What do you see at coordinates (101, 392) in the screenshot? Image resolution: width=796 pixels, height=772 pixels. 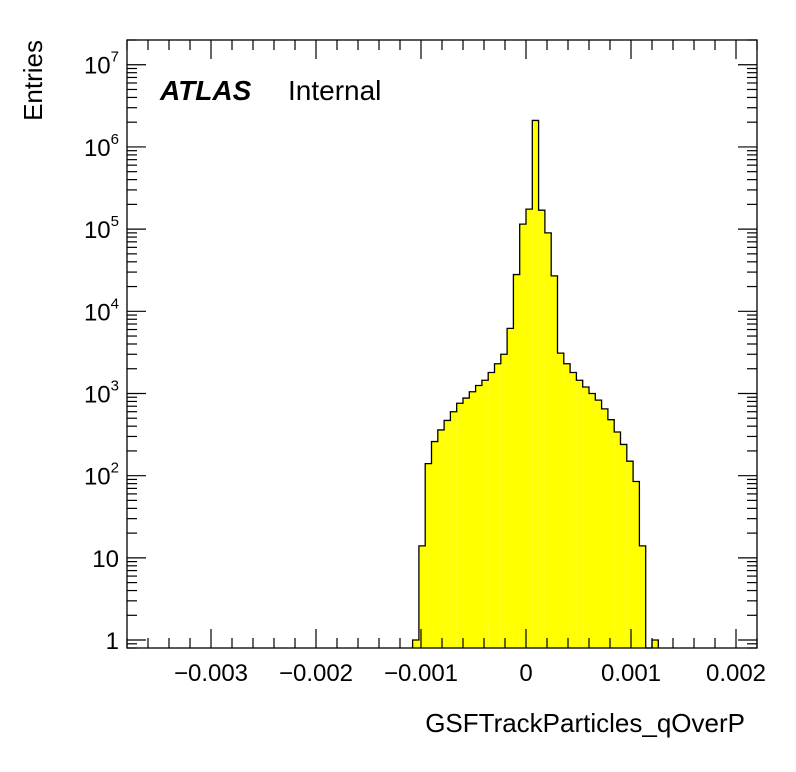 I see `y-tick-label: 10³` at bounding box center [101, 392].